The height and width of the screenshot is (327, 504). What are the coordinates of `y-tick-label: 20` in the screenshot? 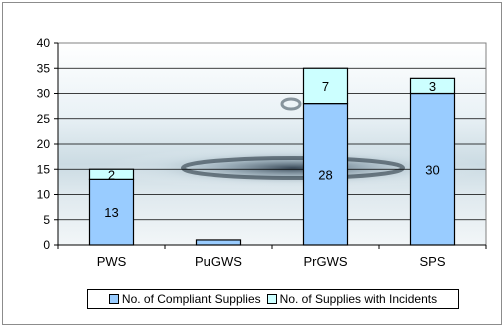 It's located at (44, 144).